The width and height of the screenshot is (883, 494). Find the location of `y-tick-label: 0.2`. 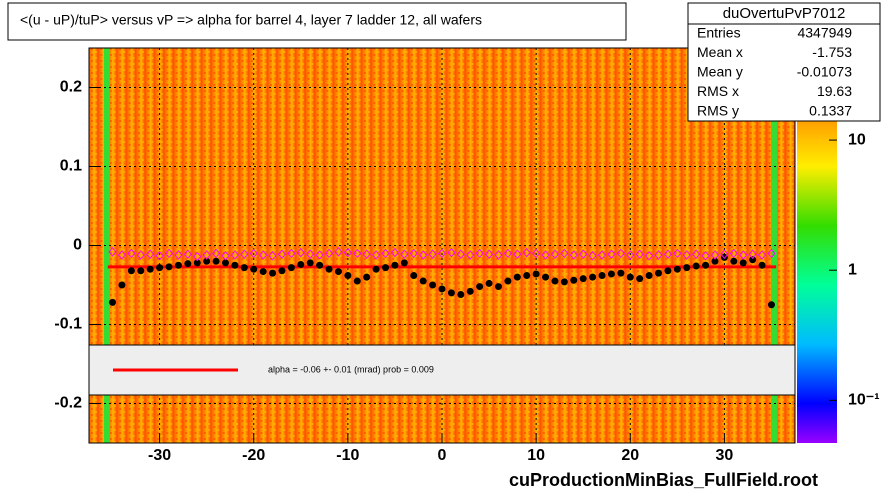

y-tick-label: 0.2 is located at coordinates (71, 87).